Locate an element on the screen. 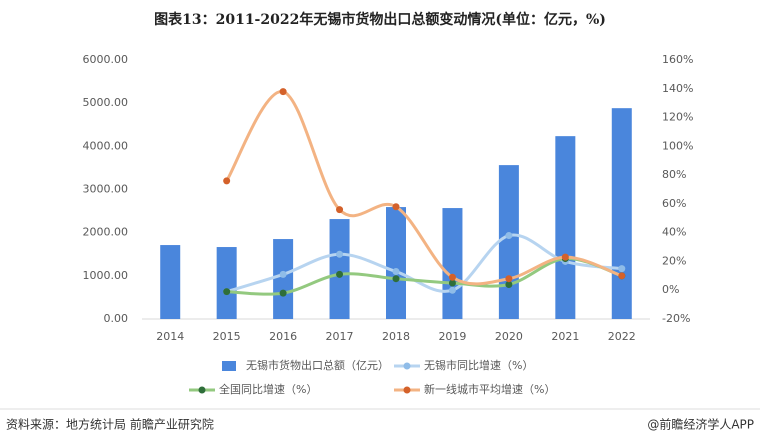 Image resolution: width=760 pixels, height=443 pixels. y2-tick-label: 40% is located at coordinates (674, 232).